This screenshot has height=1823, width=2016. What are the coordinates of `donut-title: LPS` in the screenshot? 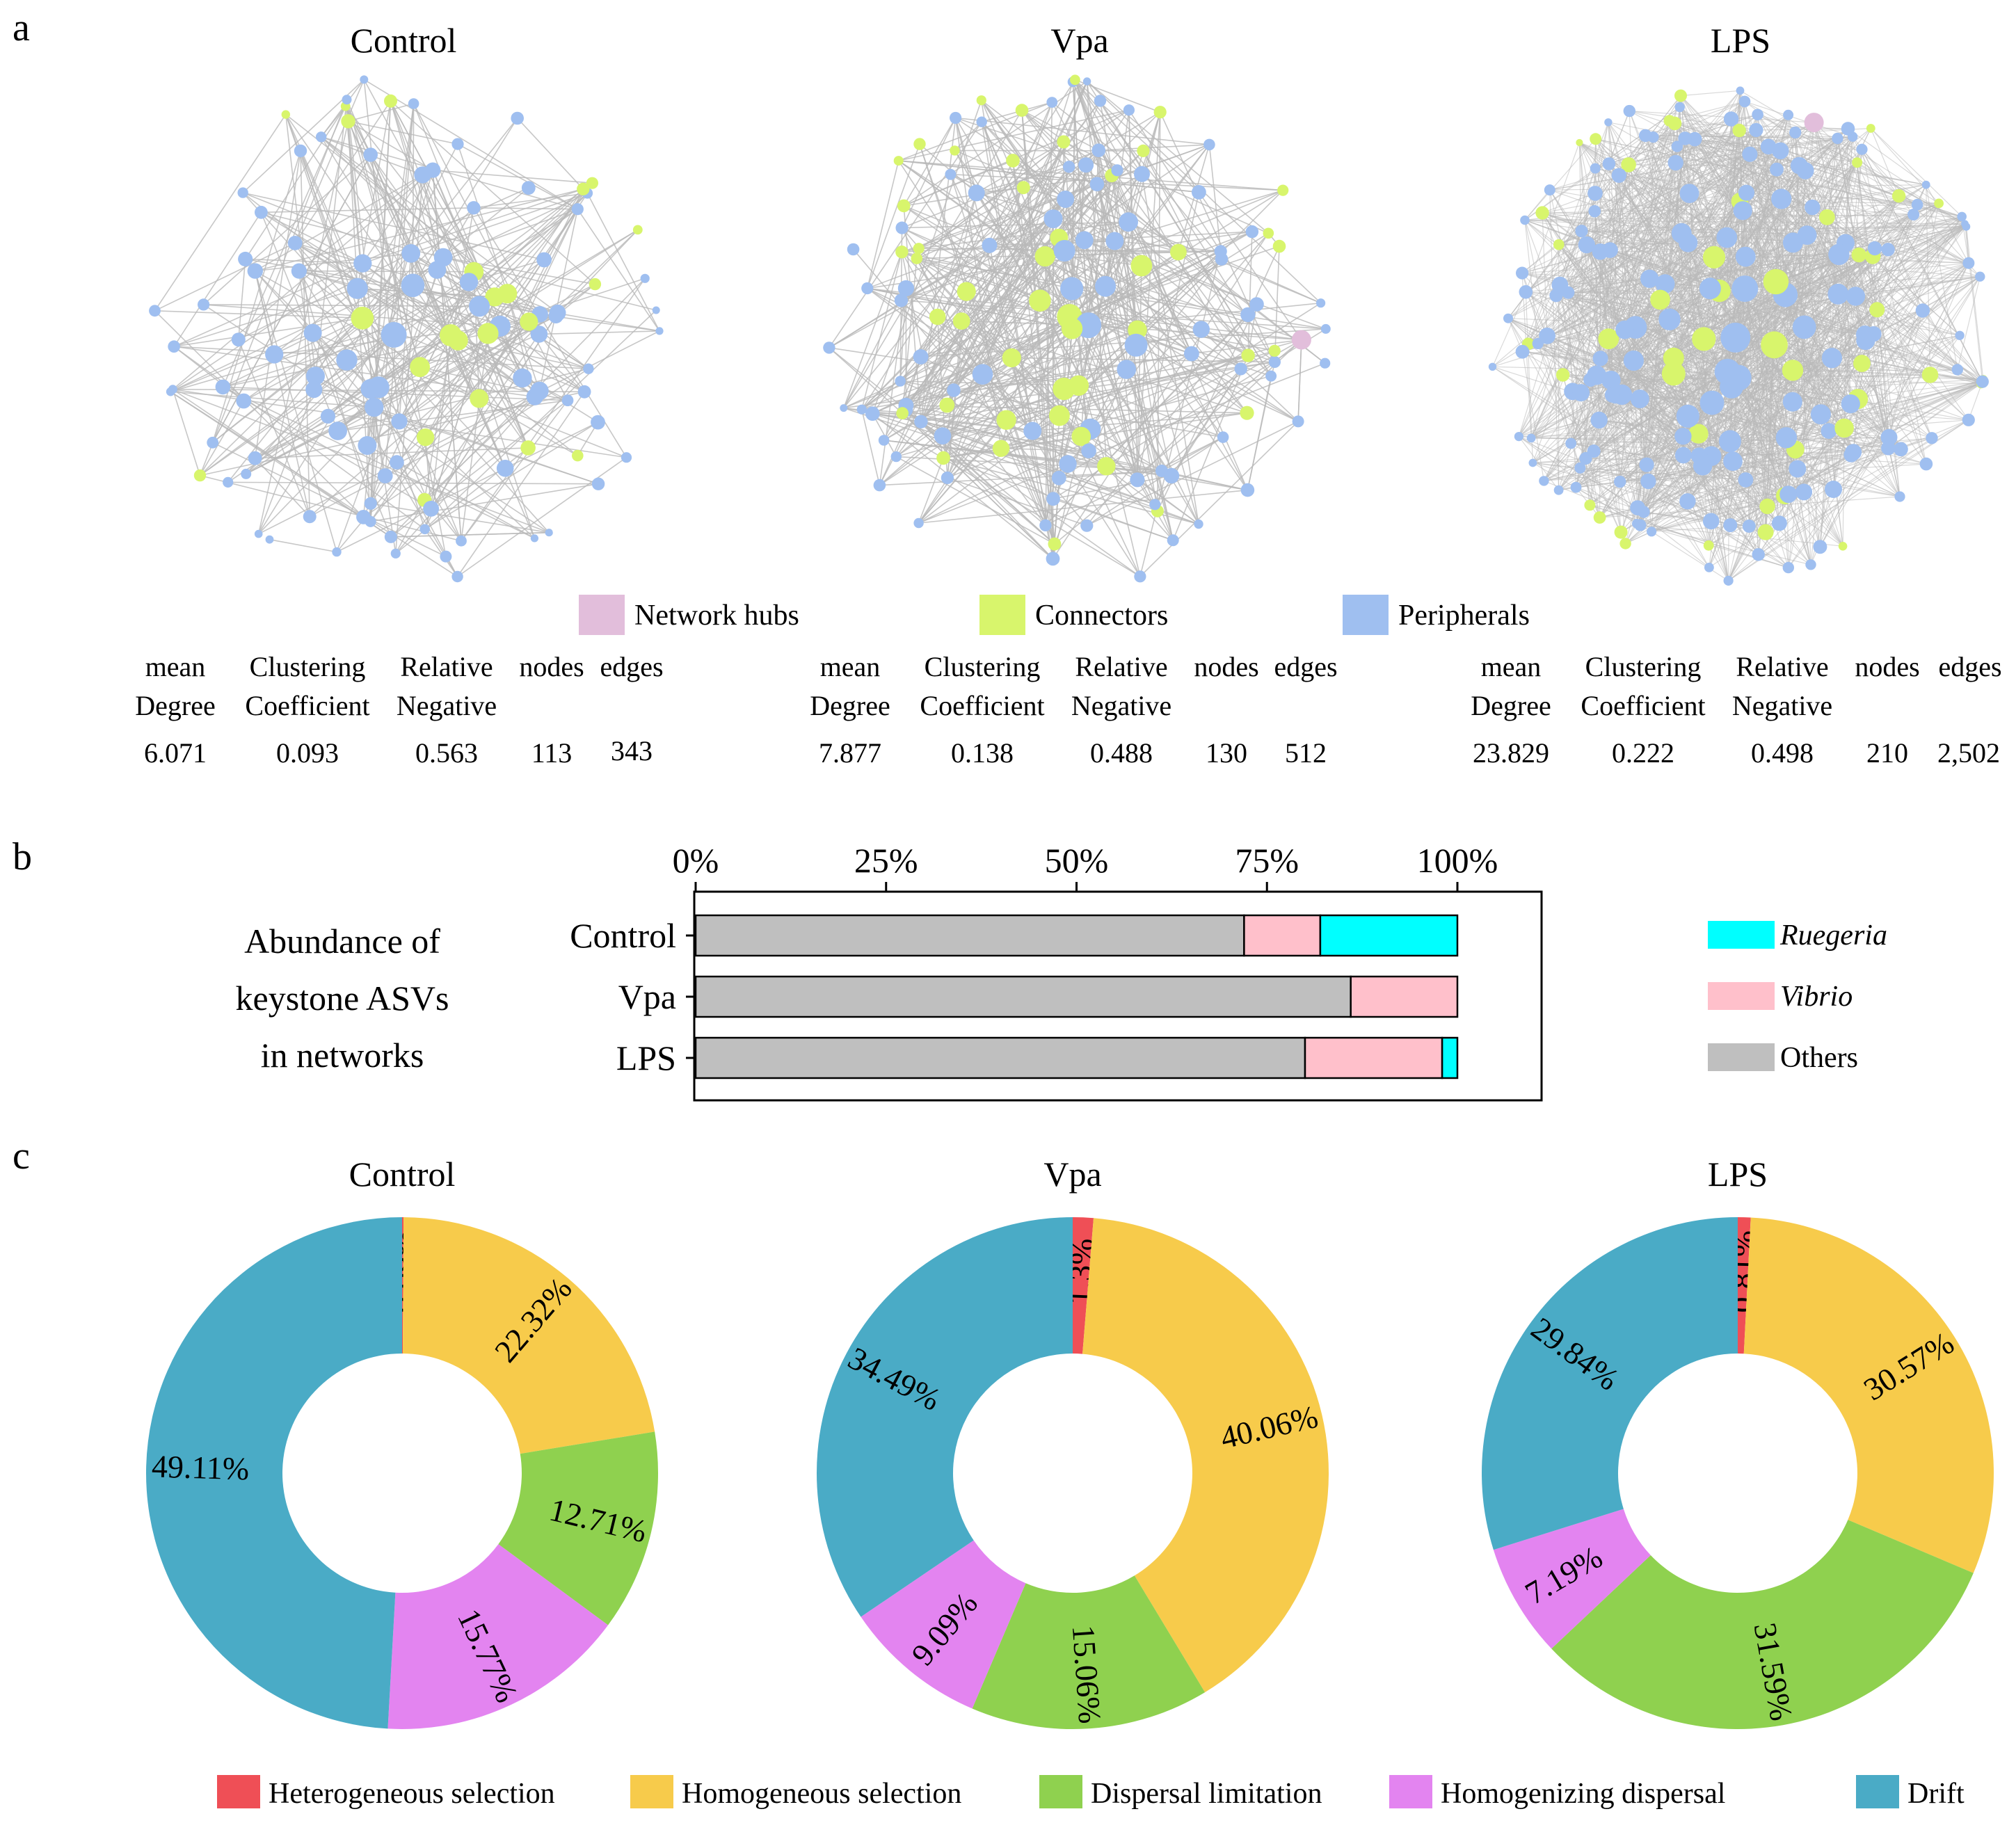 It's located at (1738, 1174).